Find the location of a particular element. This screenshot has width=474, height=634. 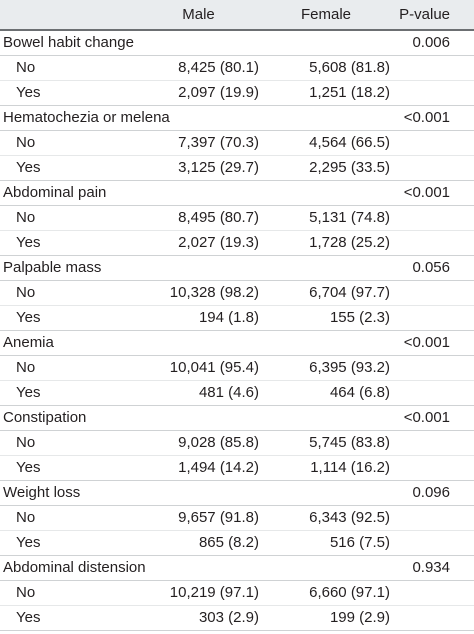

table-row: No 8,495 (80.7) 5,131 (74.8) is located at coordinates (237, 218).